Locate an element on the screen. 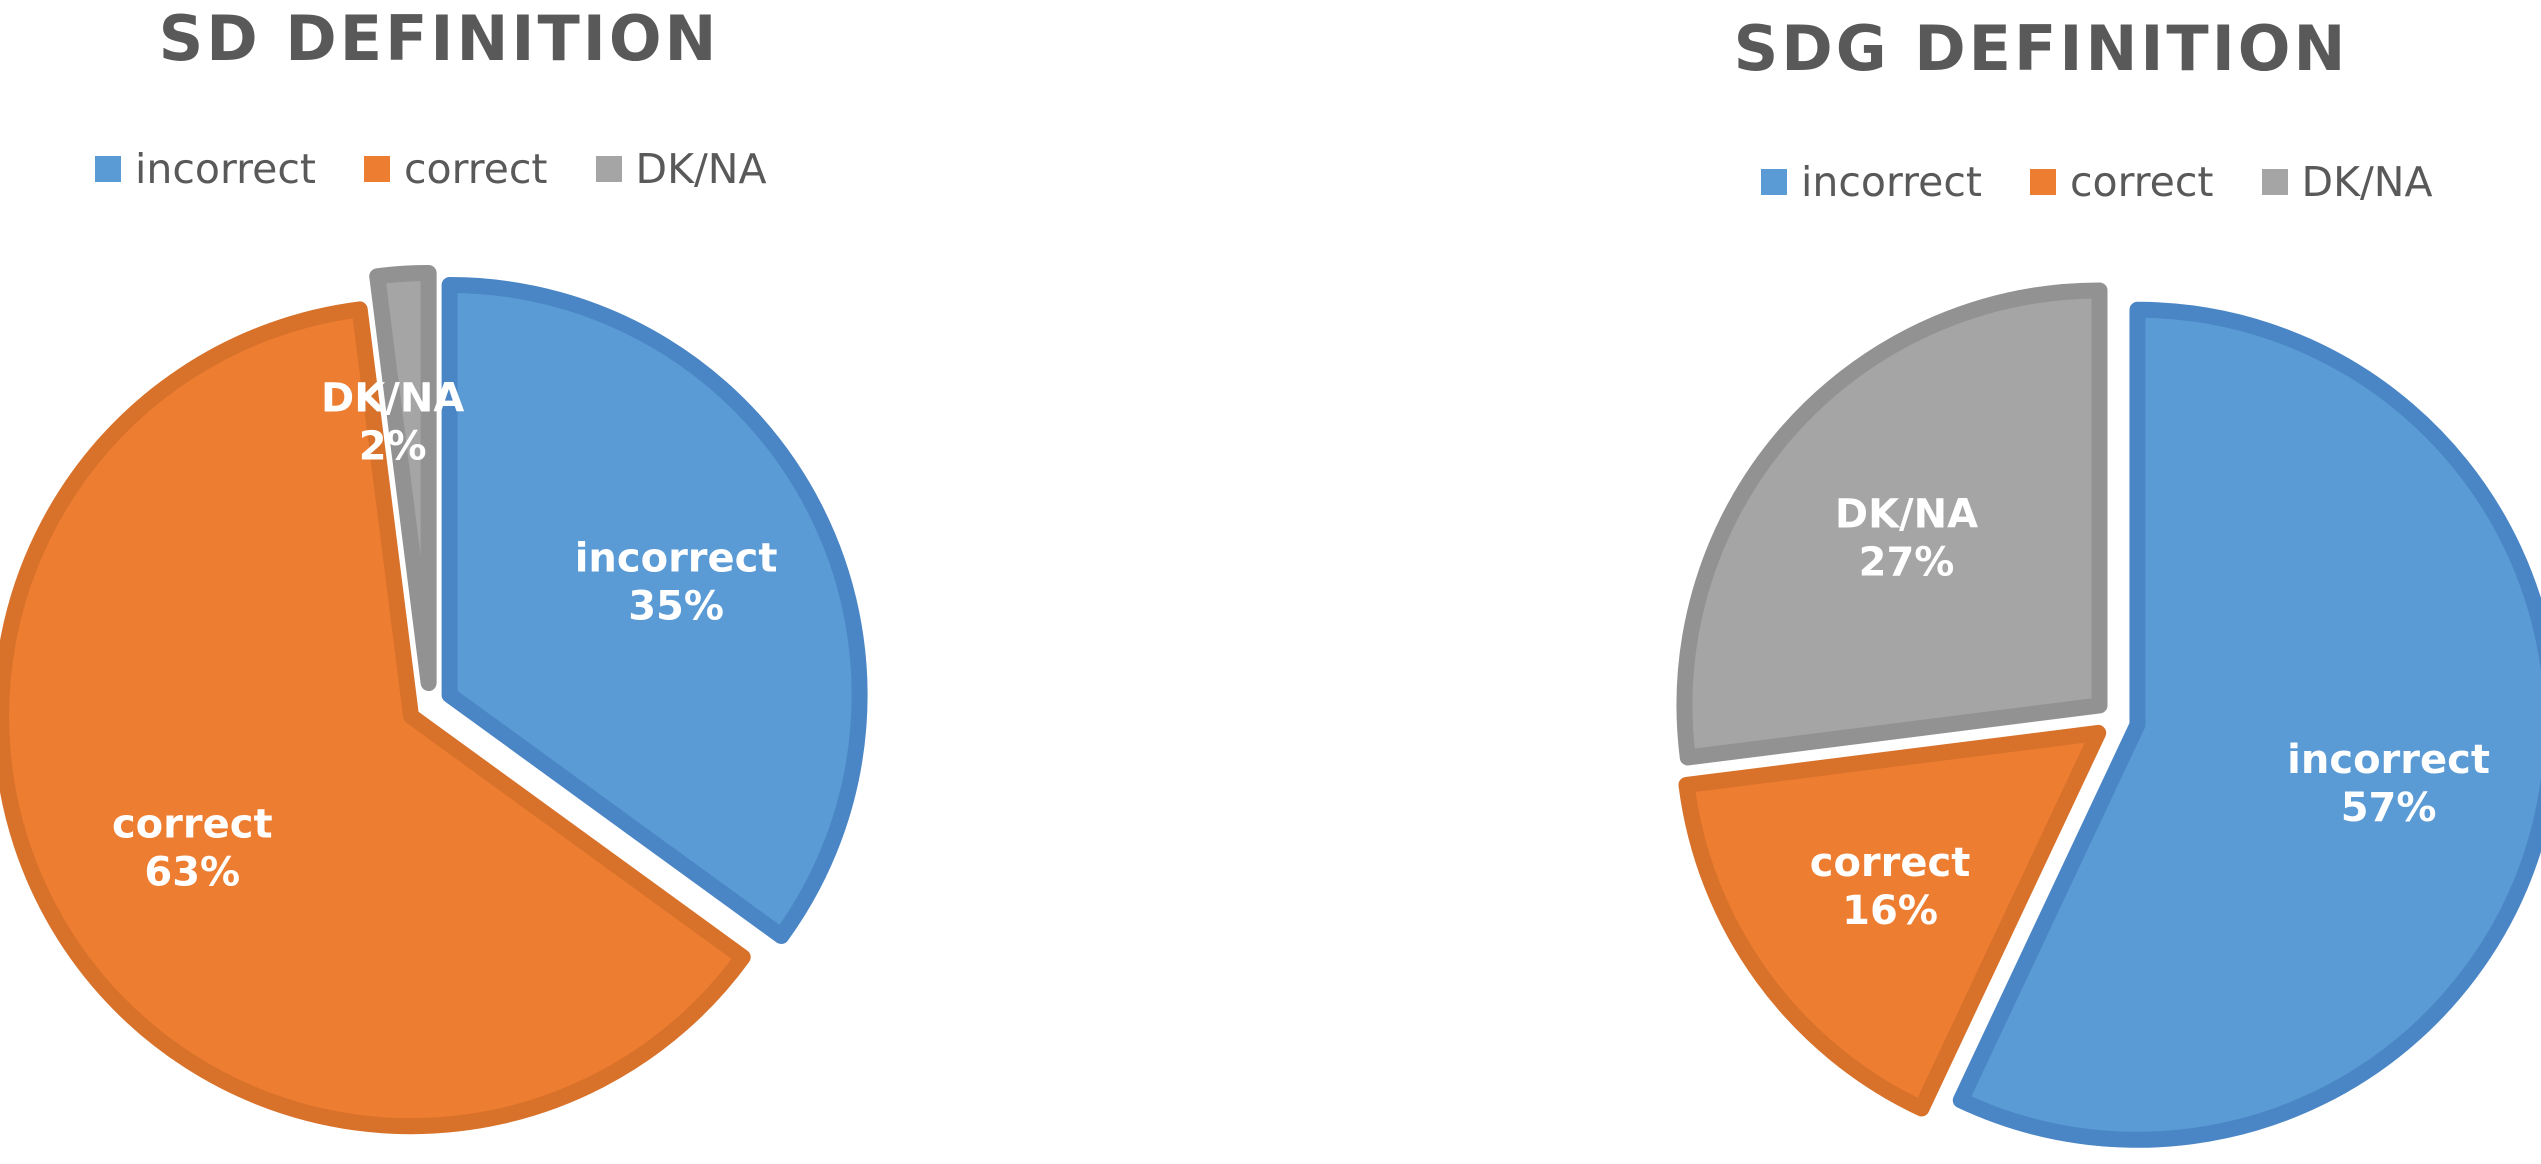 The height and width of the screenshot is (1164, 2541). pie-slice-correct is located at coordinates (1892, 920).